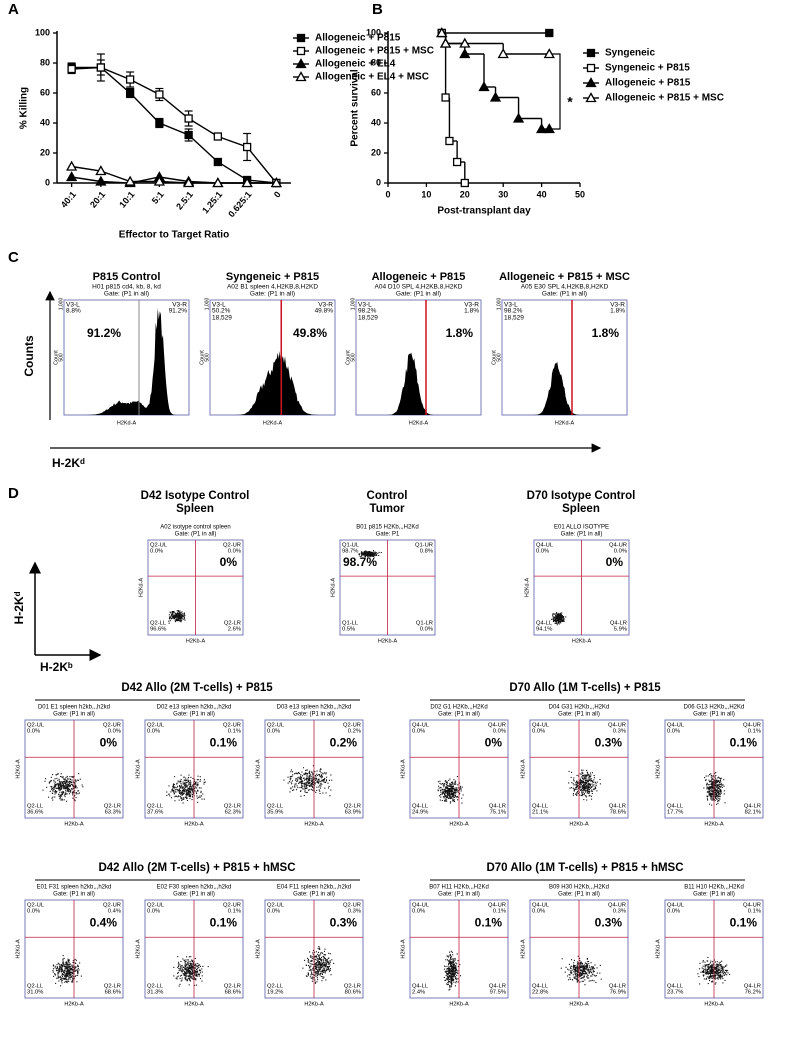 The height and width of the screenshot is (1043, 791). I want to click on plot-header: D02 G1 H2Kb,,,H2Kd, so click(458, 708).